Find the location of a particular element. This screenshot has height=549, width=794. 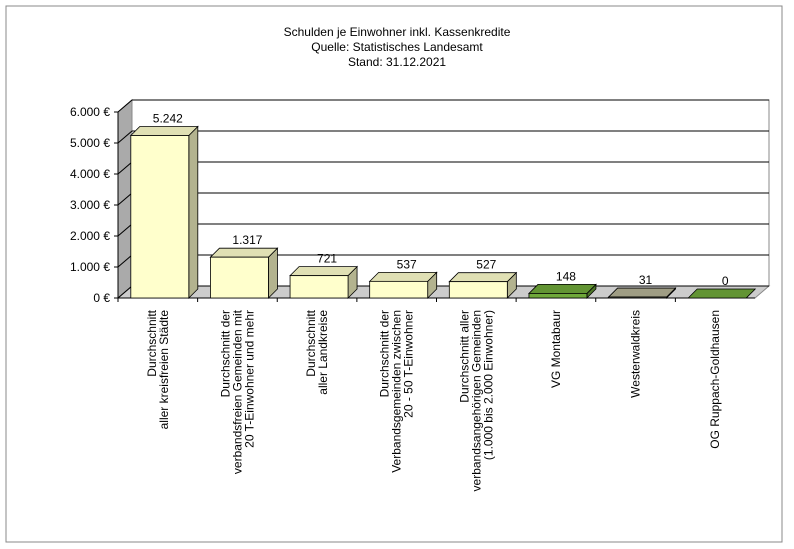

y-tick-label: 5.000 € is located at coordinates (90, 143).